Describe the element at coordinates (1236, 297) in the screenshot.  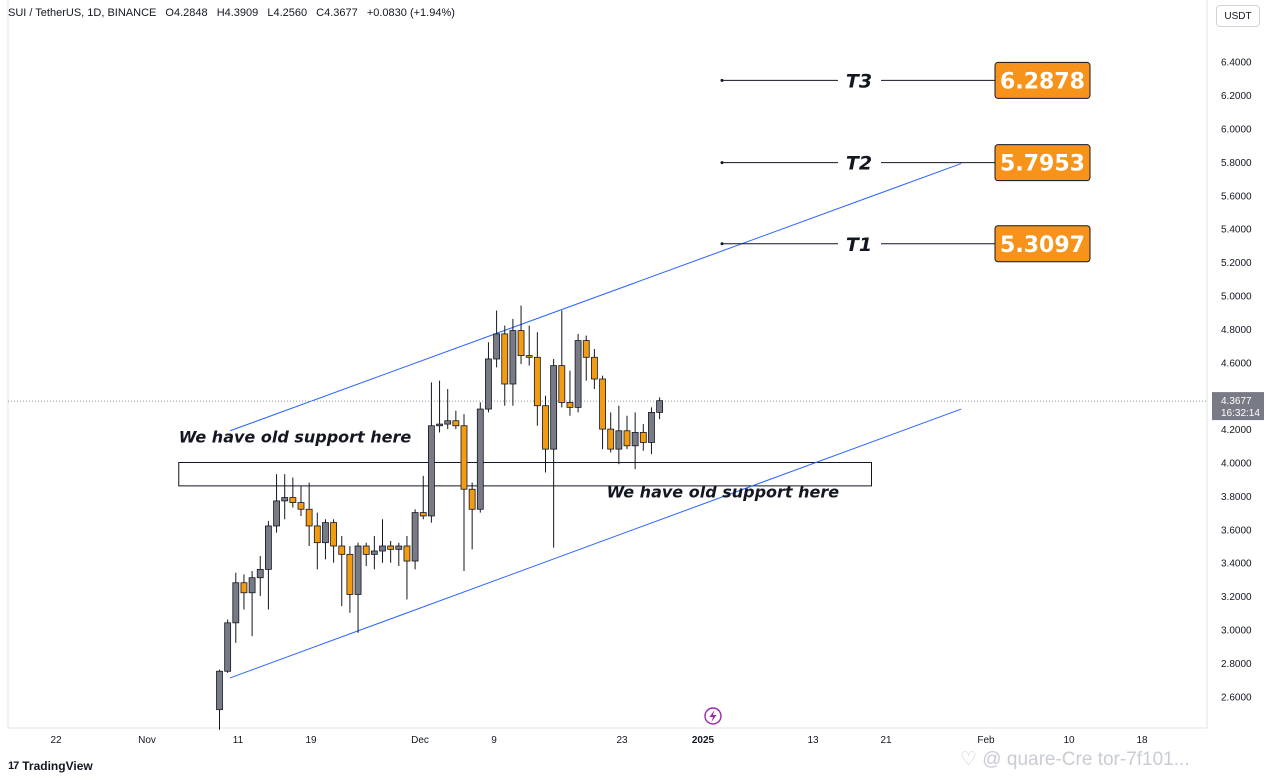
I see `y-tick-label: 5.0000` at that location.